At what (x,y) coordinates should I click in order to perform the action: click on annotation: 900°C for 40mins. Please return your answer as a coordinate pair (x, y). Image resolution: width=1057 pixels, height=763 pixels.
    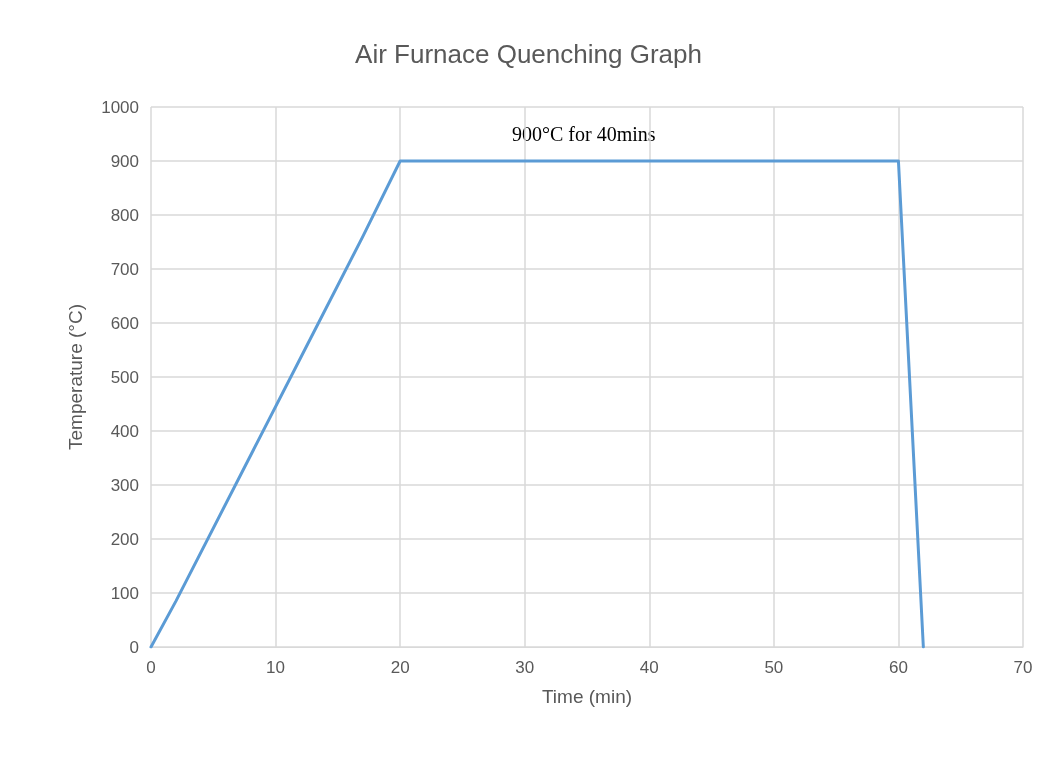
    Looking at the image, I should click on (584, 134).